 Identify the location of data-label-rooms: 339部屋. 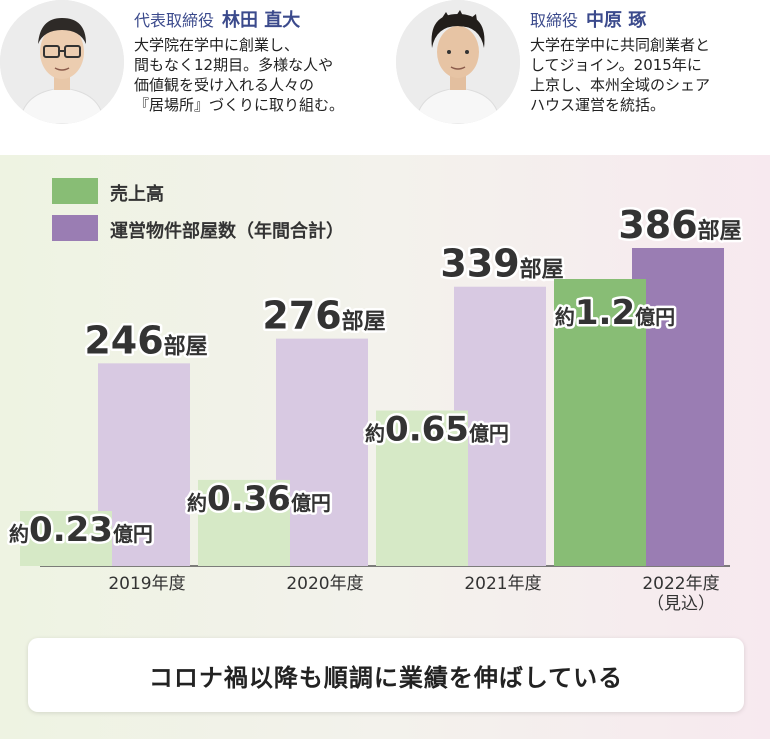
(501, 264).